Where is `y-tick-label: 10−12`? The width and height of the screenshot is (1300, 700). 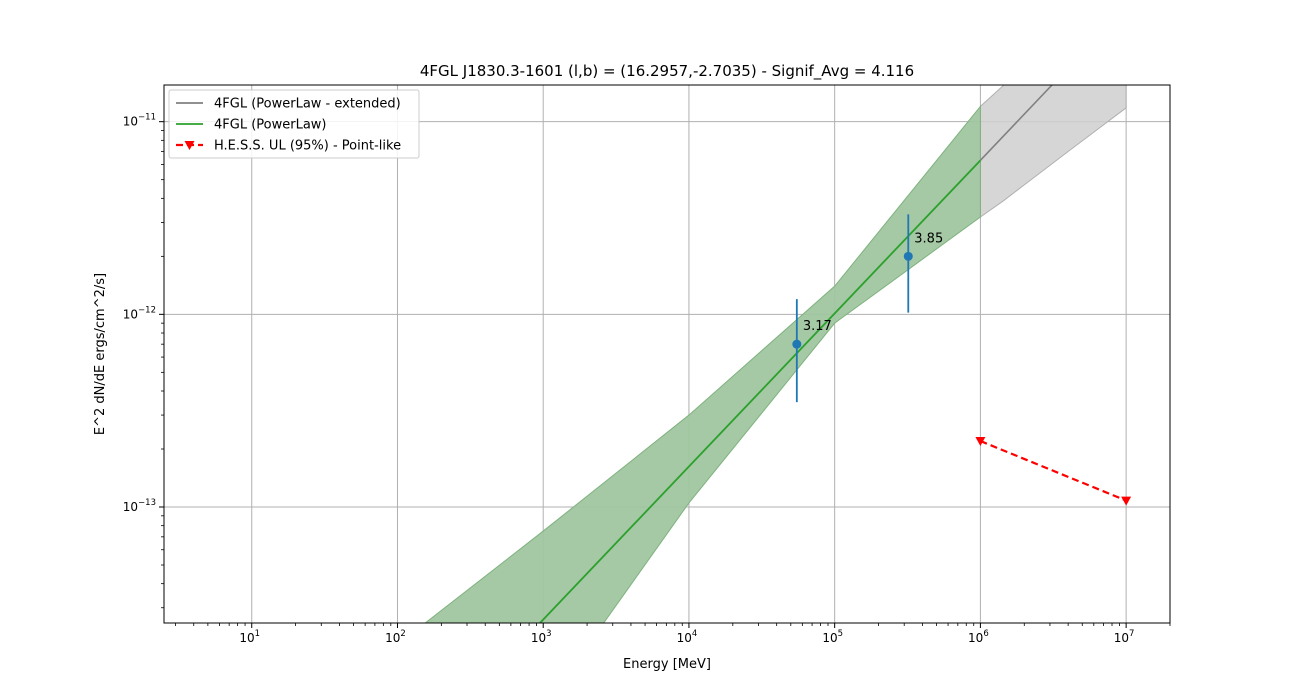
y-tick-label: 10−12 is located at coordinates (139, 313).